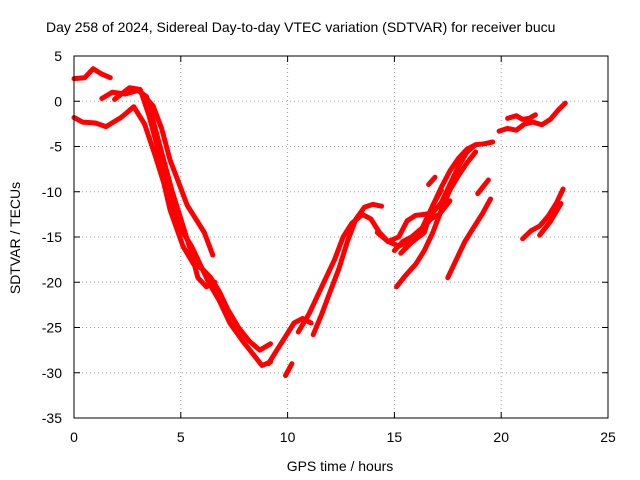 The height and width of the screenshot is (480, 640). Describe the element at coordinates (347, 269) in the screenshot. I see `series-sat-i` at that location.